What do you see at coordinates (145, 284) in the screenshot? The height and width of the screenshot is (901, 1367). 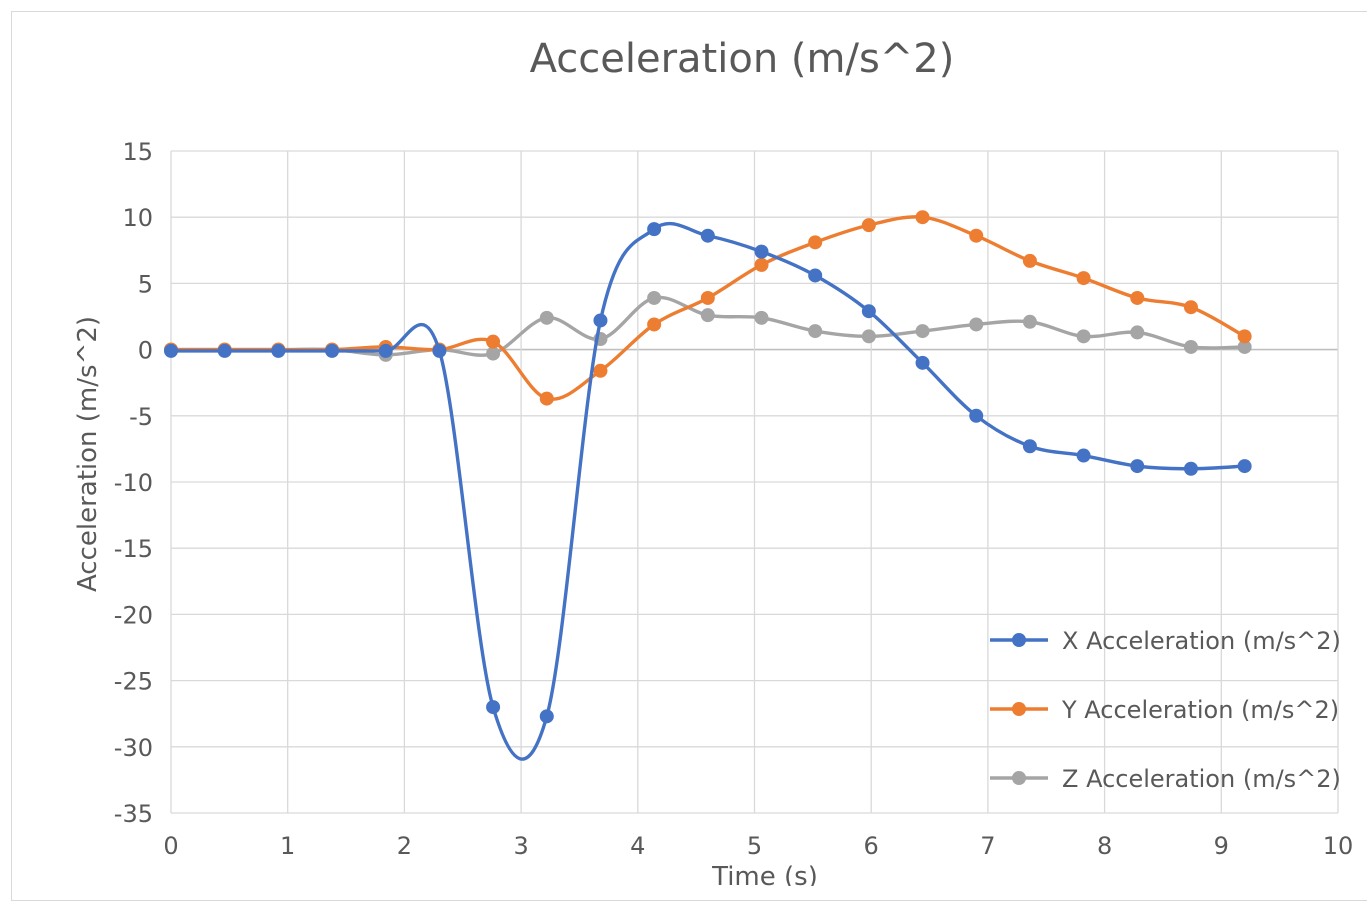 I see `y-tick-label: 5` at bounding box center [145, 284].